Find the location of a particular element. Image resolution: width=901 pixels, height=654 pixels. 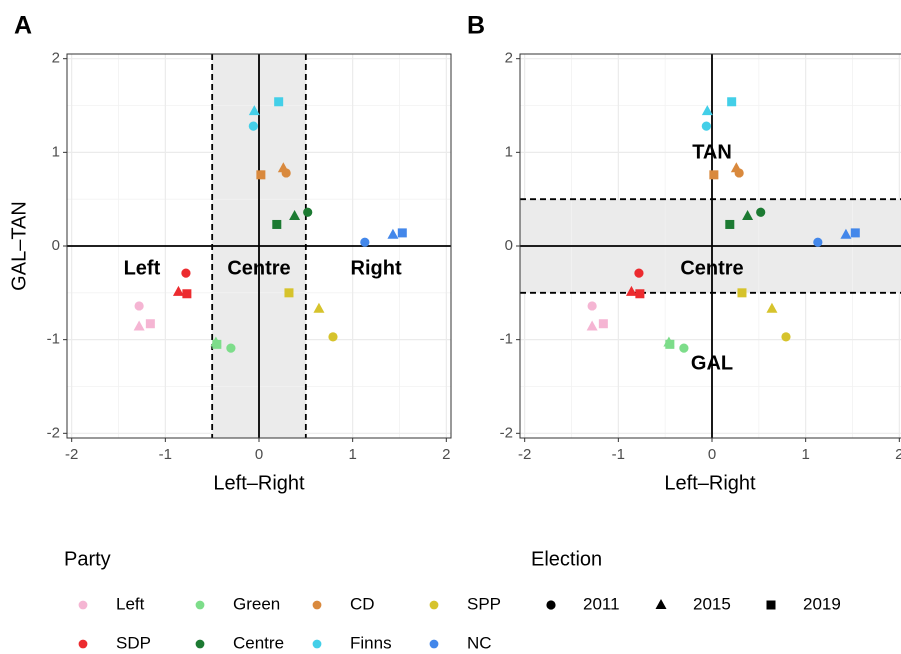

panel-label: A is located at coordinates (23, 26).